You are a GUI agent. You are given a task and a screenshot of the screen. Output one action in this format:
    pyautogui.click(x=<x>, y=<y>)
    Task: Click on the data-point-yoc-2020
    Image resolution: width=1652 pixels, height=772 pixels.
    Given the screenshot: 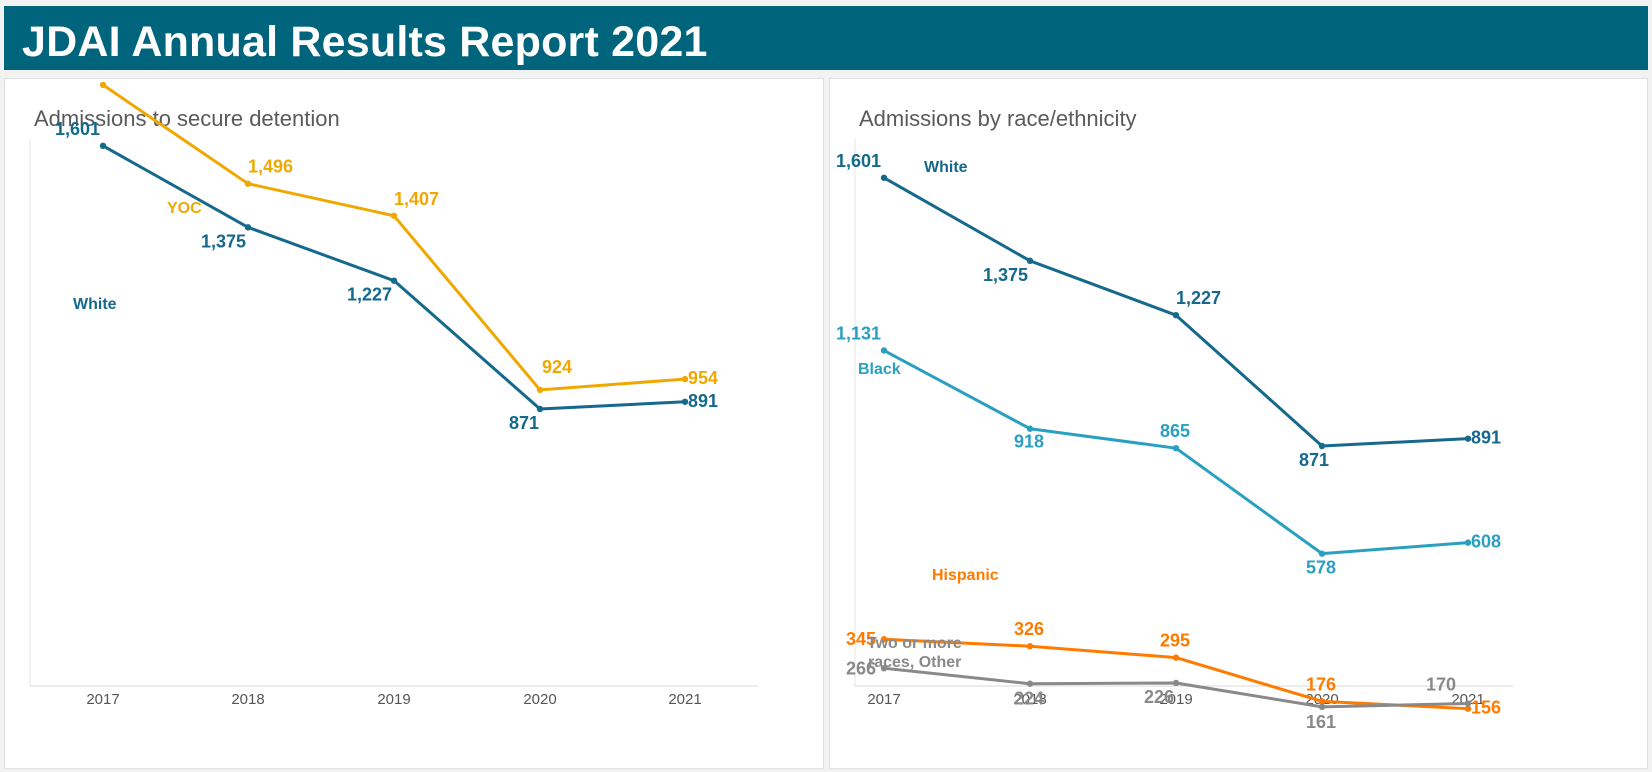 What is the action you would take?
    pyautogui.click(x=540, y=390)
    